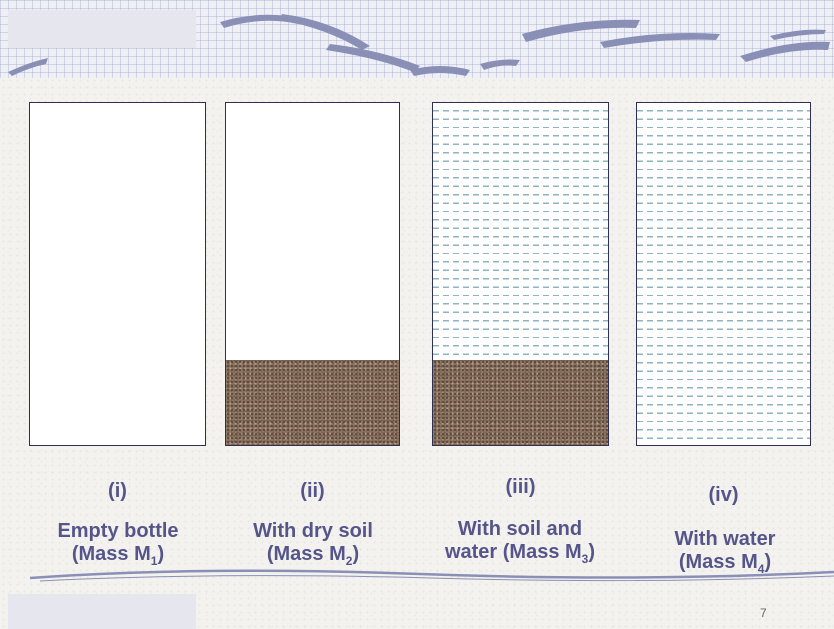  I want to click on bottle-1-line2: (Mass M1), so click(118, 555).